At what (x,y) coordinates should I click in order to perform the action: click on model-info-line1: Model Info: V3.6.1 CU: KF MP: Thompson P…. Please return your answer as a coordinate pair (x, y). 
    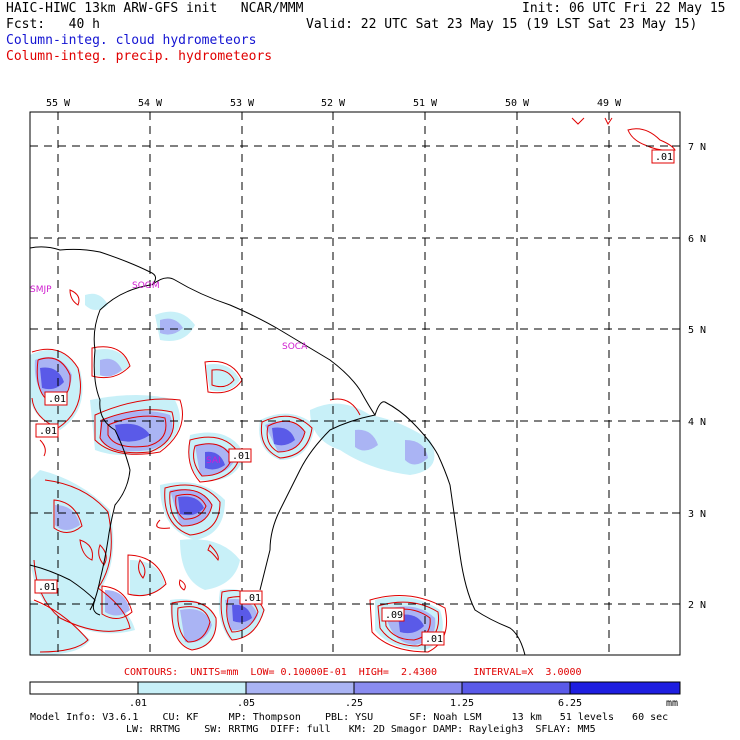
    Looking at the image, I should click on (349, 717).